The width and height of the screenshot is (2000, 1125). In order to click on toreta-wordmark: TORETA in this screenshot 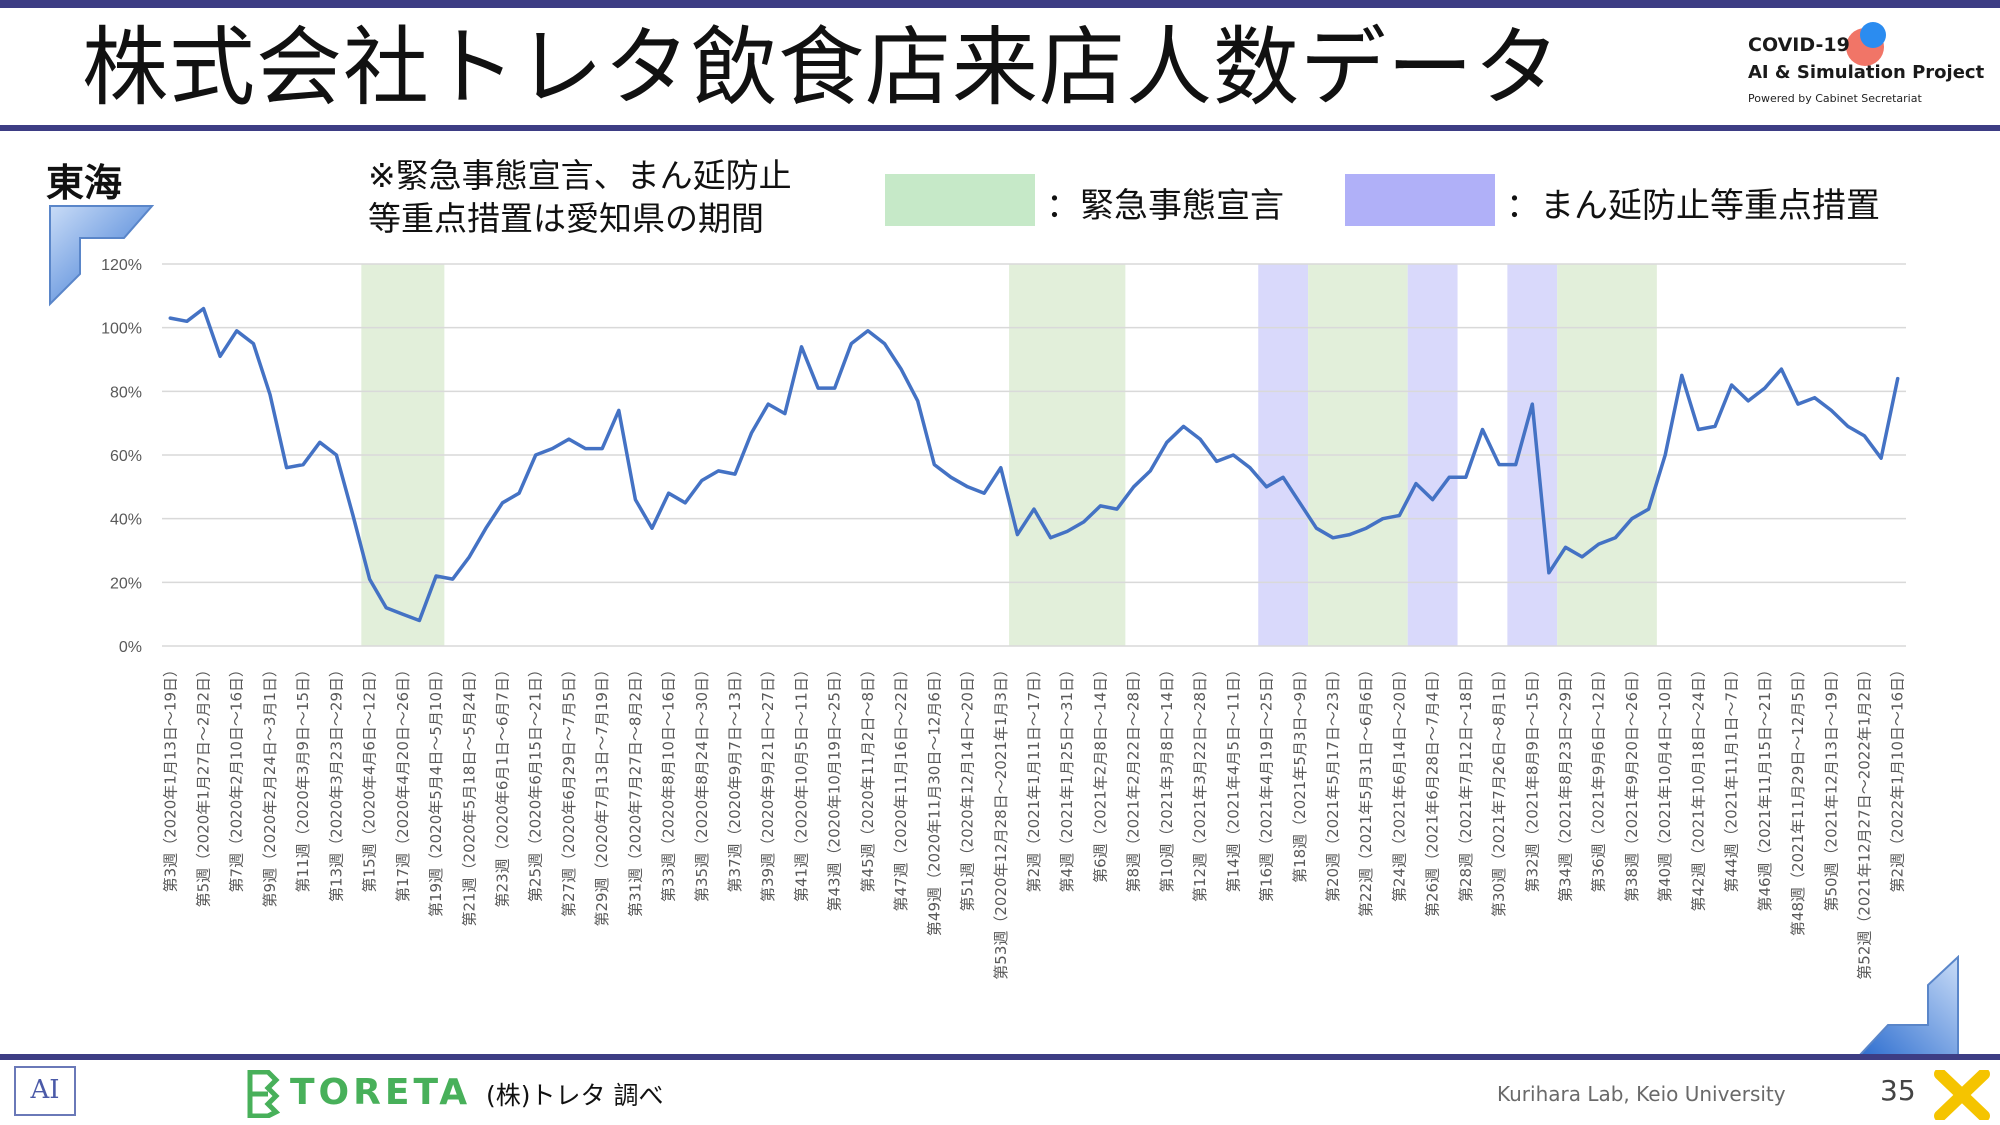, I will do `click(381, 1092)`.